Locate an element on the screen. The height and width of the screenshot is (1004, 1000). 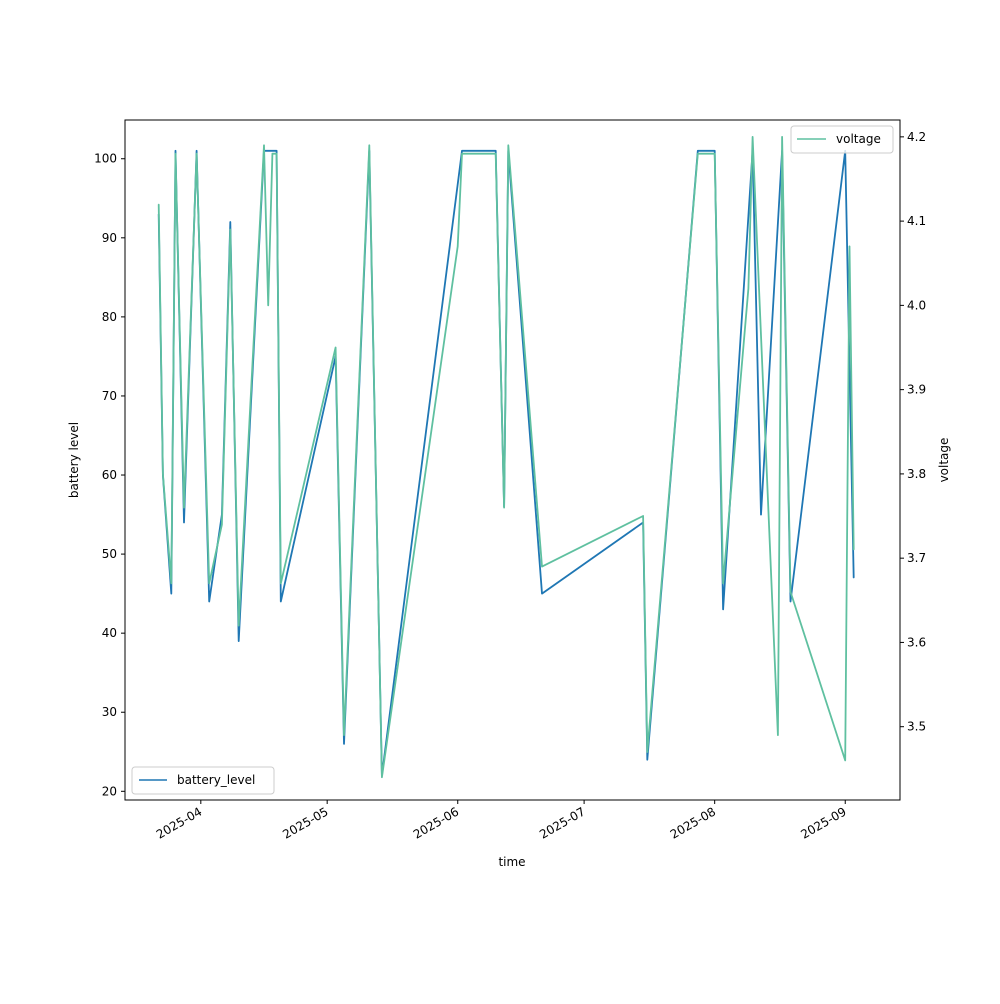
x-tick-label: 2025-04 is located at coordinates (179, 822).